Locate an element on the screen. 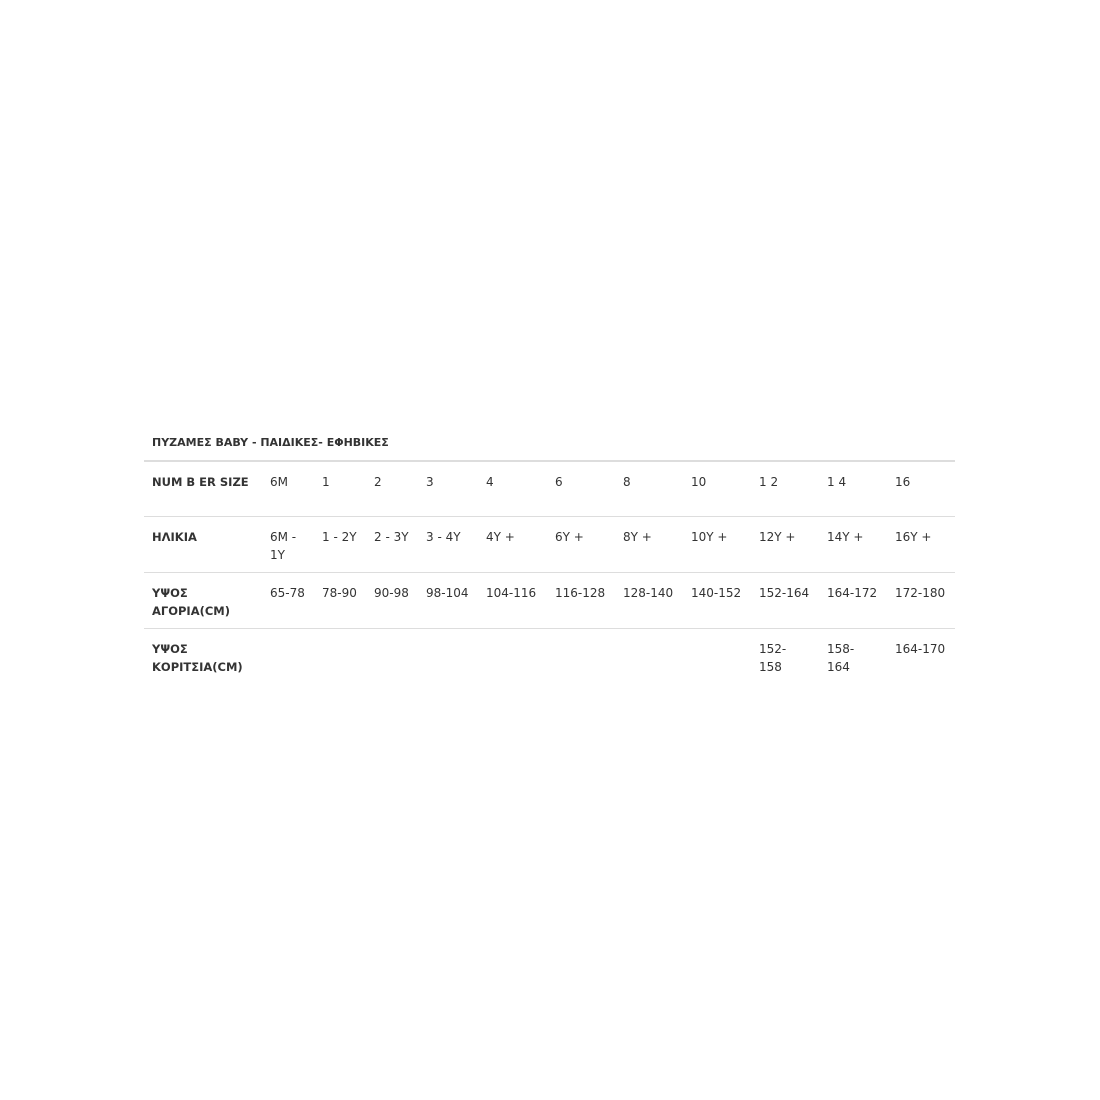  table-cell: 3 is located at coordinates (448, 489).